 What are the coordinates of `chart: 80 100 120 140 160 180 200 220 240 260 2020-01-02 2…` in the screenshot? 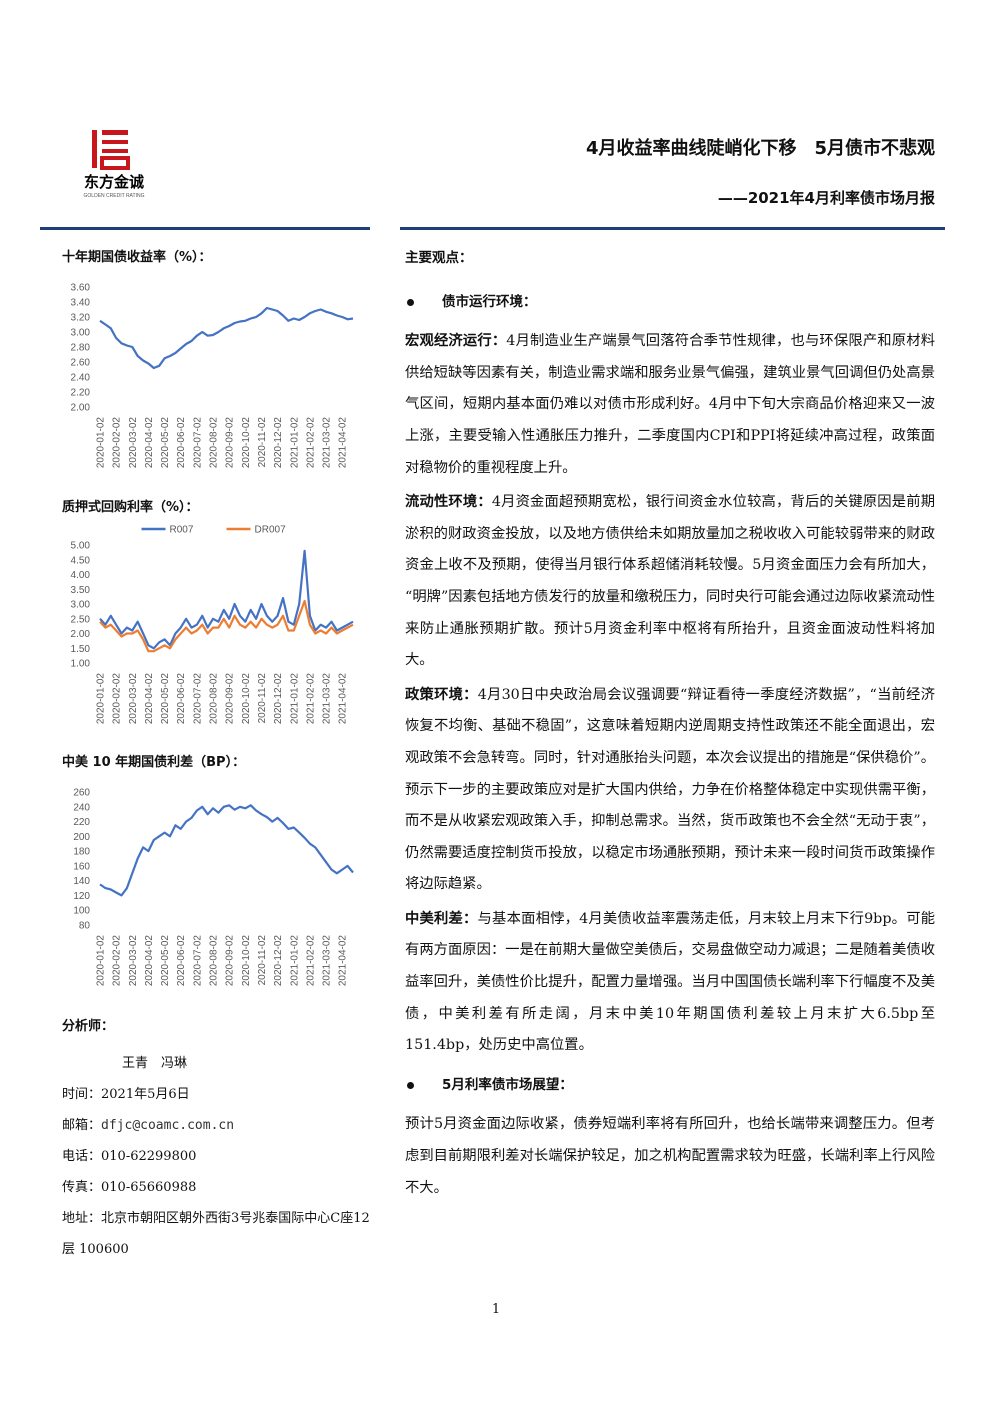 It's located at (213, 887).